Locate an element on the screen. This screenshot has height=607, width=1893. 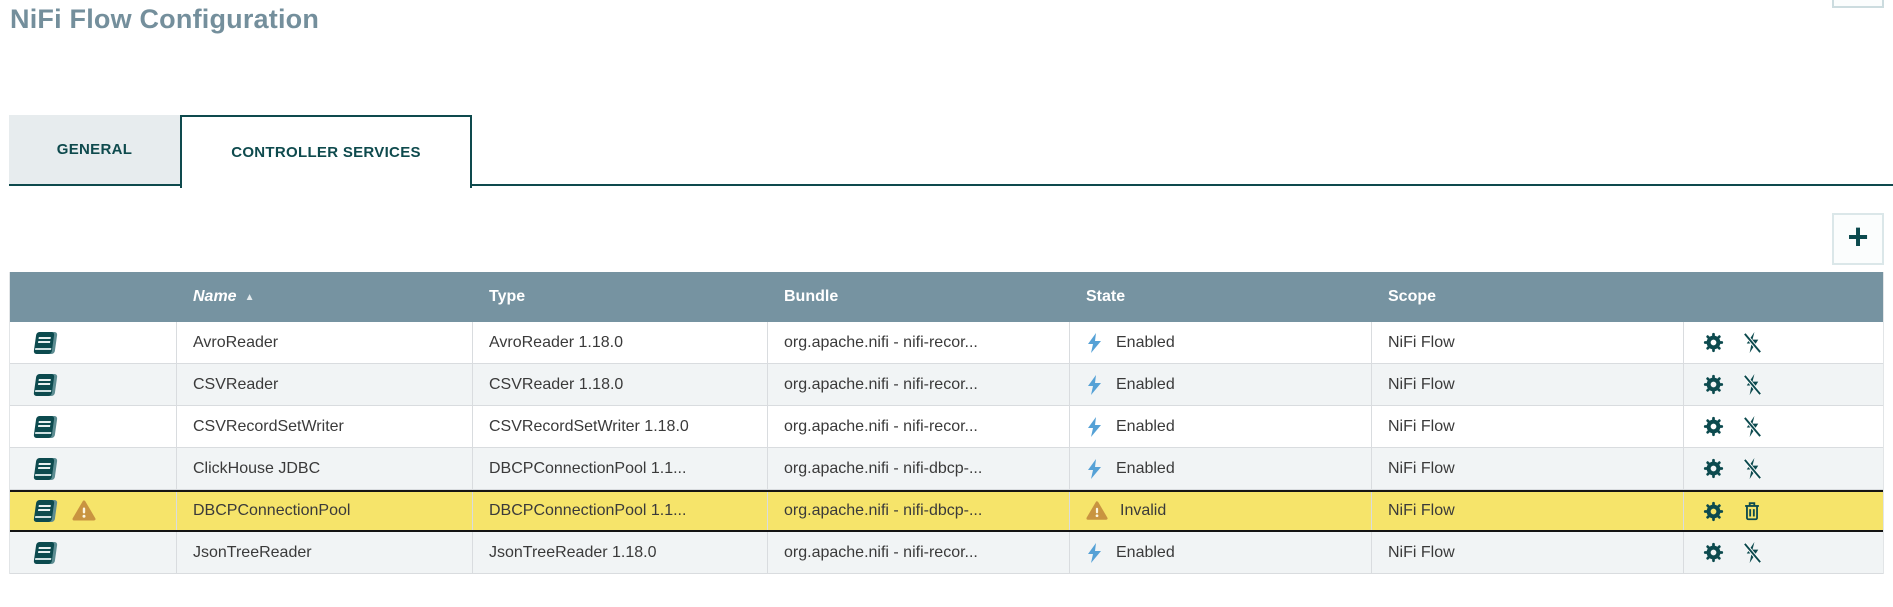
header-cell-bundle: Bundle is located at coordinates (811, 296).